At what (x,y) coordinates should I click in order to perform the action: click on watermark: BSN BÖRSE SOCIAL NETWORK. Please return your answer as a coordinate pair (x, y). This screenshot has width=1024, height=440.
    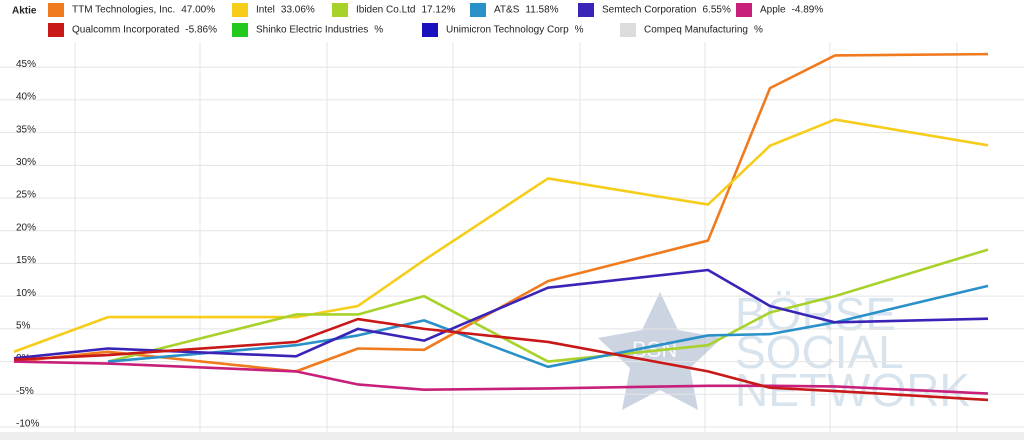
    Looking at the image, I should click on (784, 352).